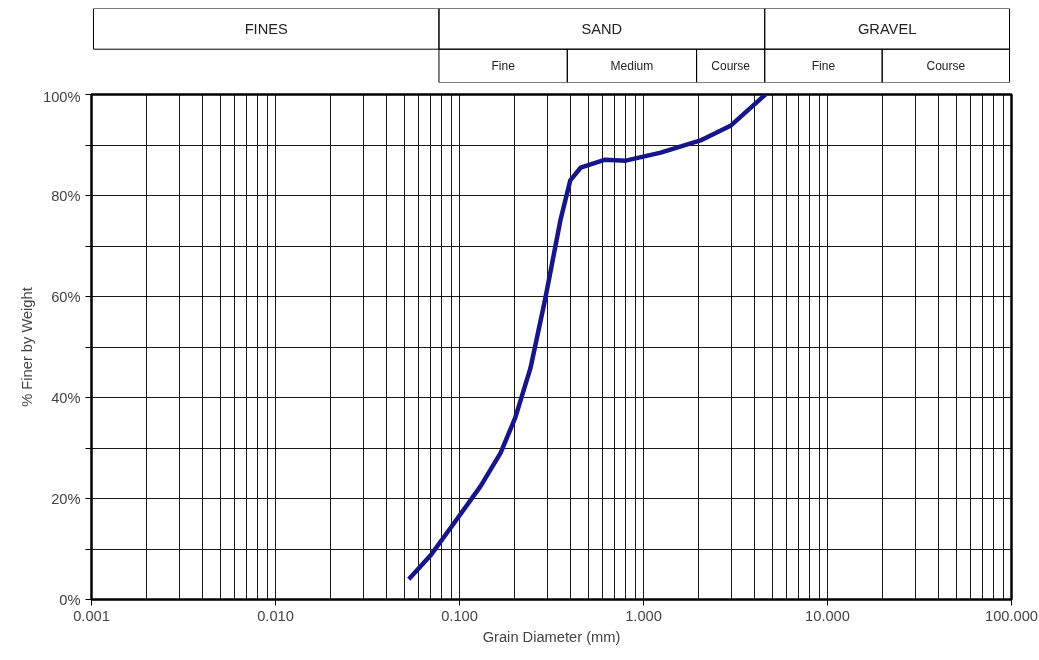 This screenshot has height=660, width=1039. I want to click on y-tick-label: 20%, so click(66, 498).